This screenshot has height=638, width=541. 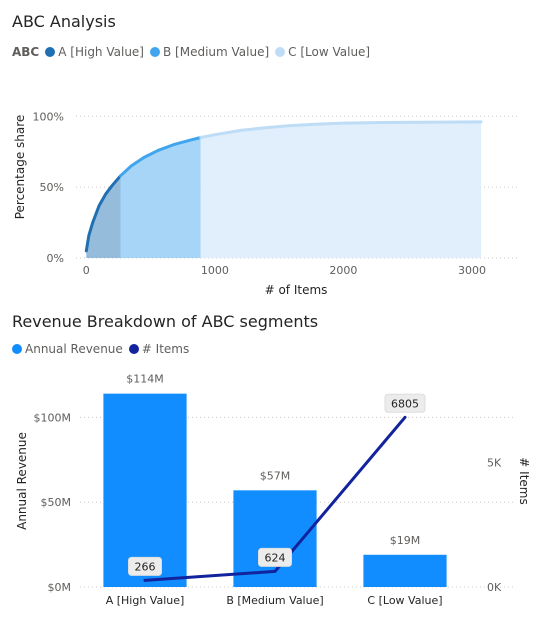 What do you see at coordinates (161, 157) in the screenshot?
I see `curve-b-medium-value` at bounding box center [161, 157].